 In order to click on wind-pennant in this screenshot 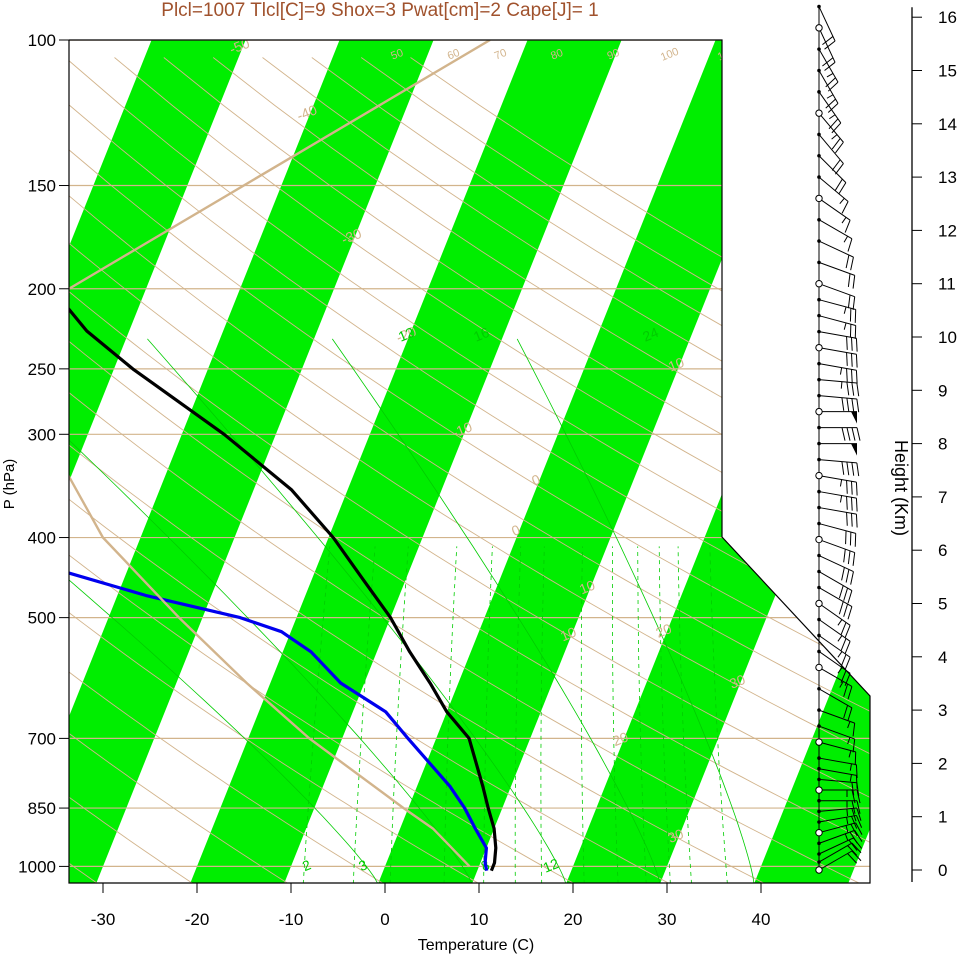, I will do `click(854, 417)`.